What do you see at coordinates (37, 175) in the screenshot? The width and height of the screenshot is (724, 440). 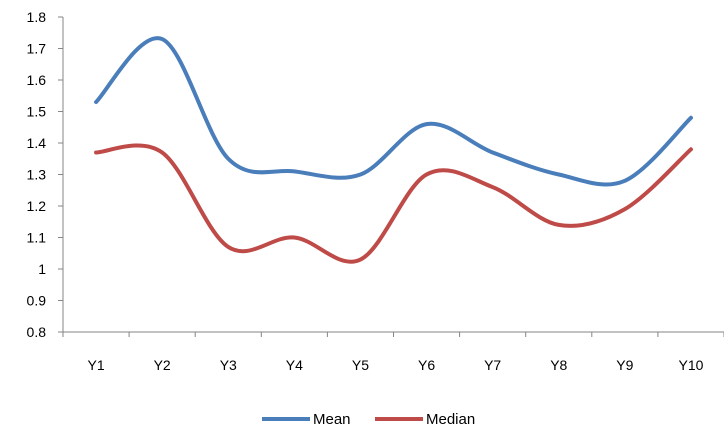 I see `y-tick-label: 1.3` at bounding box center [37, 175].